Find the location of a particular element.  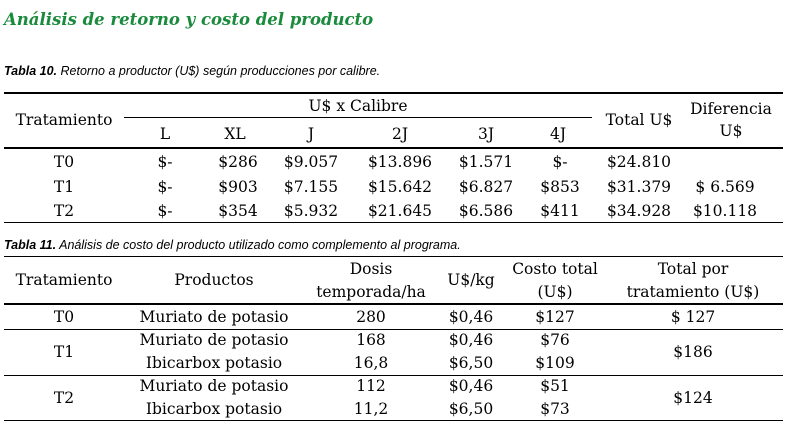

t11-t0-item0-uskg: $0,46 is located at coordinates (471, 317).